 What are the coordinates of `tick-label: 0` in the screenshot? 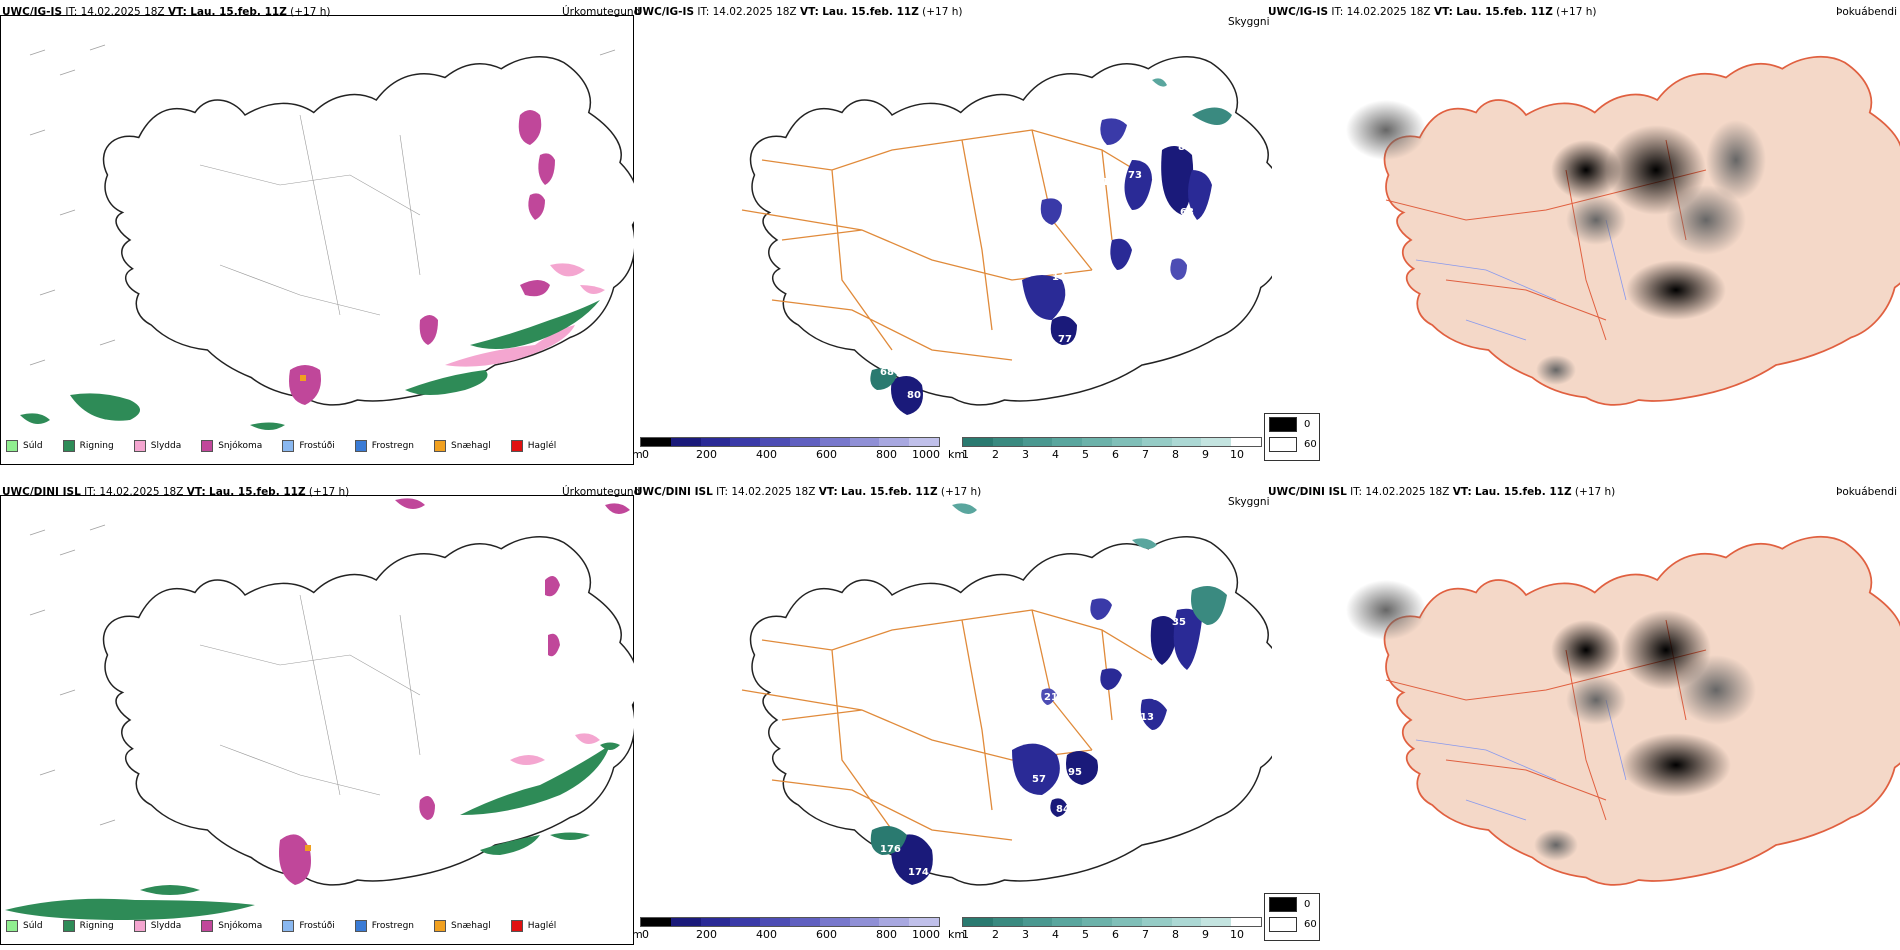 It's located at (645, 934).